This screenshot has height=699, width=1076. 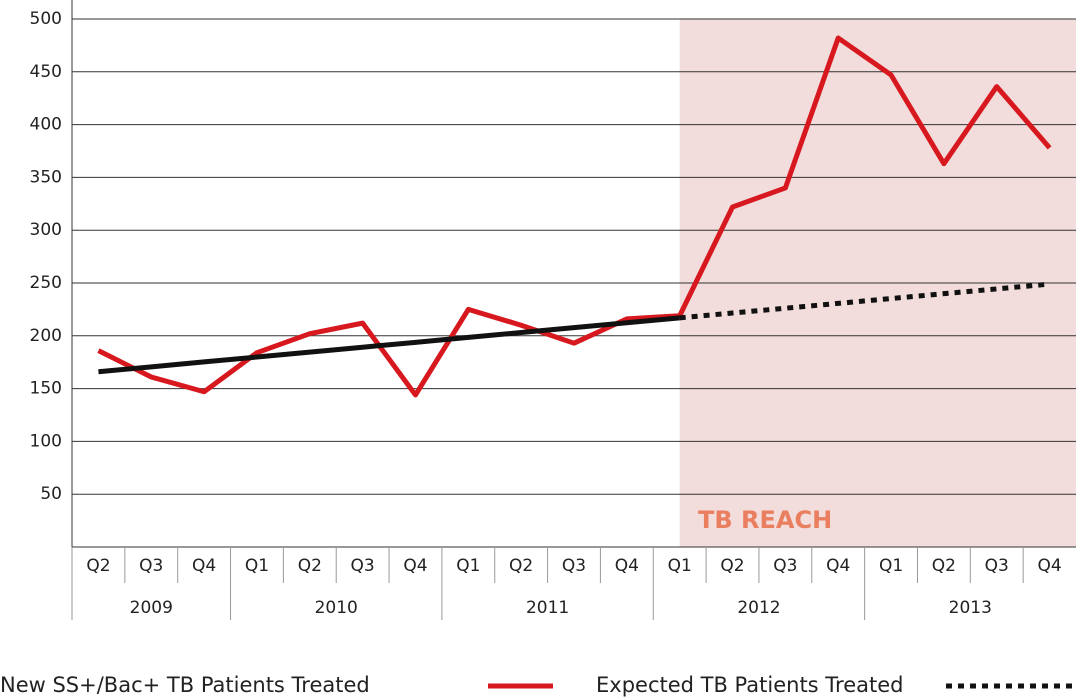 What do you see at coordinates (46, 441) in the screenshot?
I see `y-tick-label: 100` at bounding box center [46, 441].